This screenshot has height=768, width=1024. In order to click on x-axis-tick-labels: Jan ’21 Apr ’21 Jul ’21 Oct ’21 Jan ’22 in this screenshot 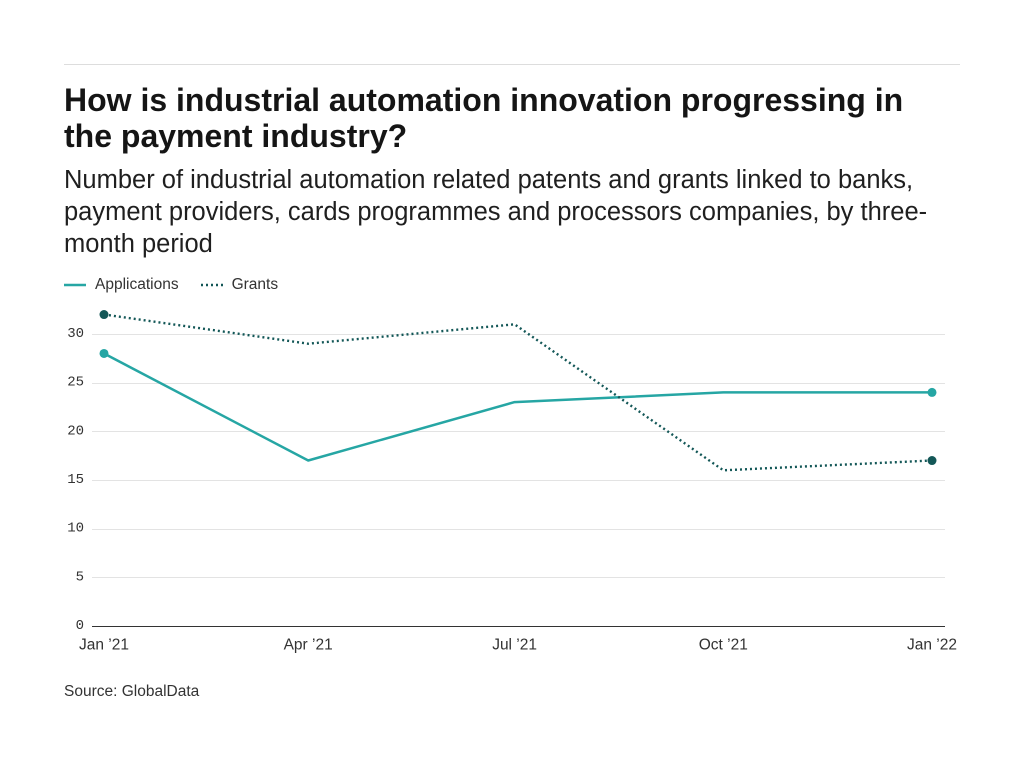, I will do `click(518, 645)`.